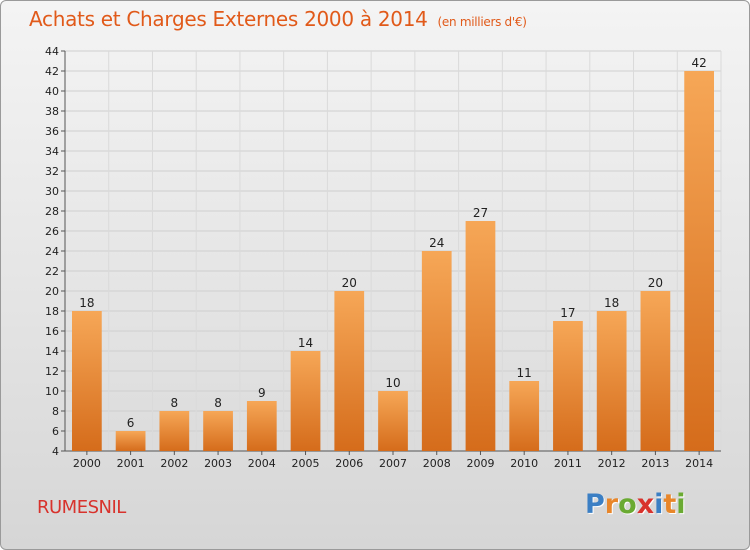 This screenshot has width=750, height=550. Describe the element at coordinates (655, 371) in the screenshot. I see `bar-2013` at that location.